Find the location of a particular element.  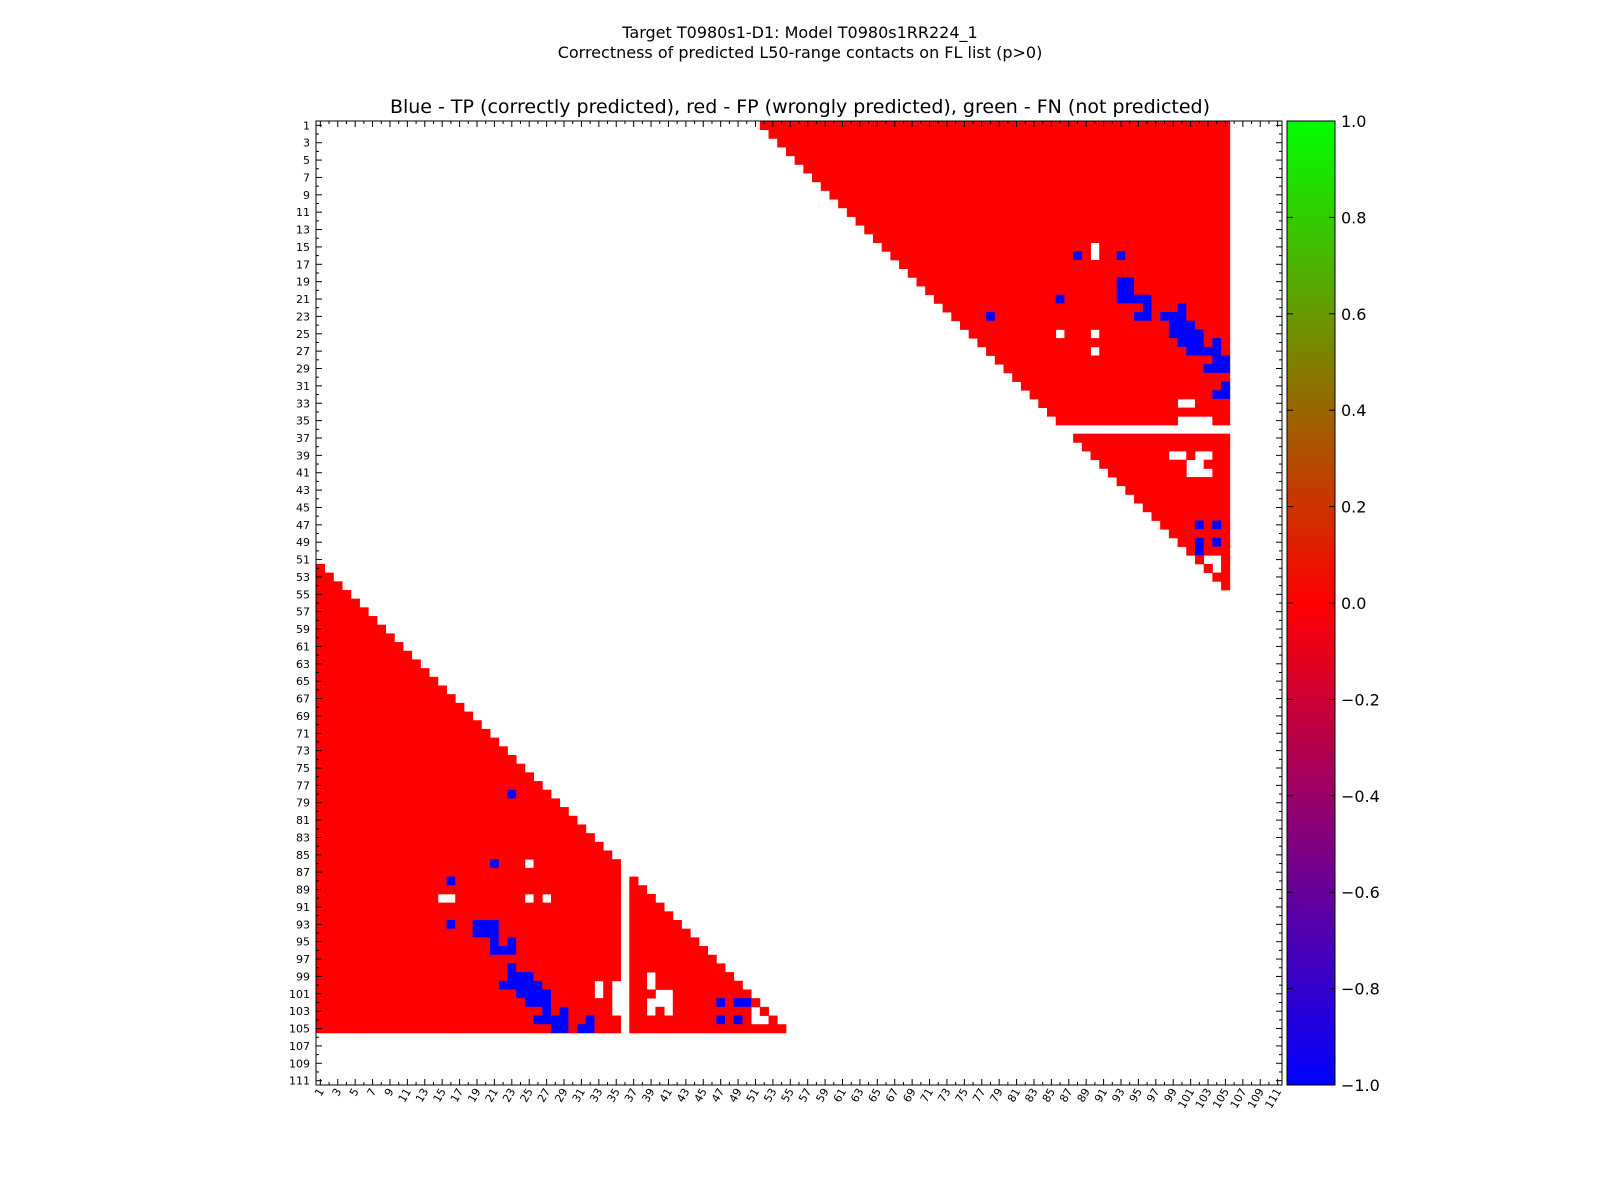

x-tick-label: 1 is located at coordinates (319, 1092).